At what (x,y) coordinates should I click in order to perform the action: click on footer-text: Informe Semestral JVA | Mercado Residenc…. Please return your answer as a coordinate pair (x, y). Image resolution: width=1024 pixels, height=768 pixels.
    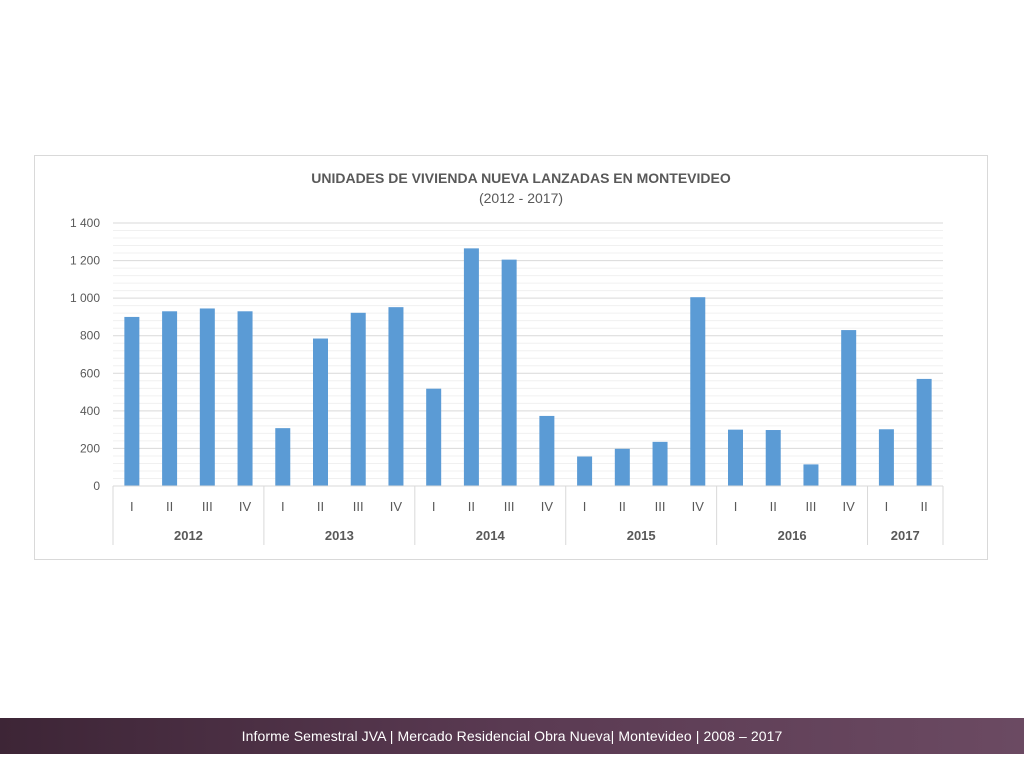
    Looking at the image, I should click on (512, 736).